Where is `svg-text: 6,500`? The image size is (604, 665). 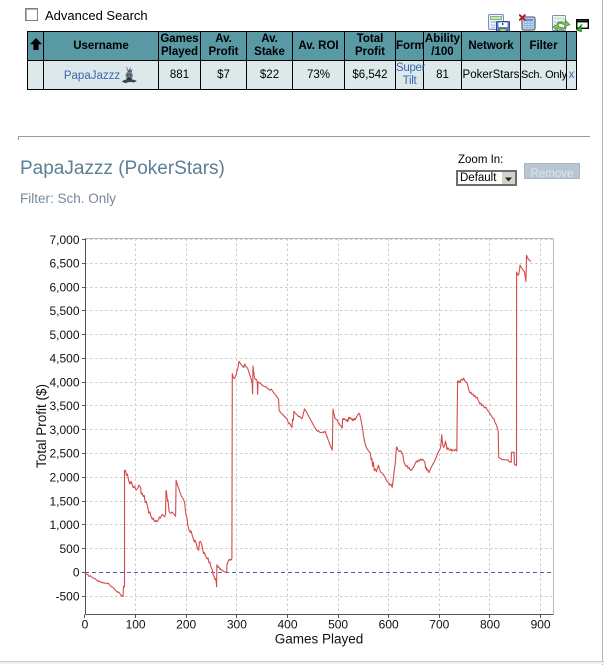 svg-text: 6,500 is located at coordinates (64, 264).